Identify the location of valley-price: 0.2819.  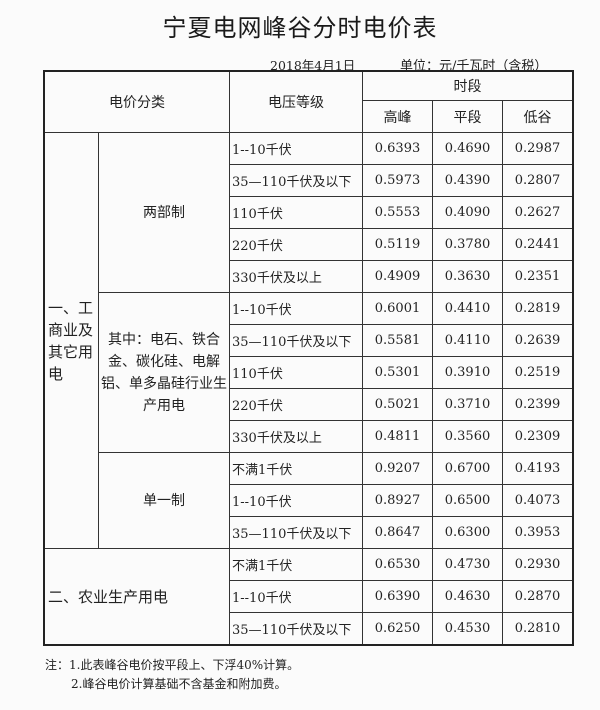
(538, 308).